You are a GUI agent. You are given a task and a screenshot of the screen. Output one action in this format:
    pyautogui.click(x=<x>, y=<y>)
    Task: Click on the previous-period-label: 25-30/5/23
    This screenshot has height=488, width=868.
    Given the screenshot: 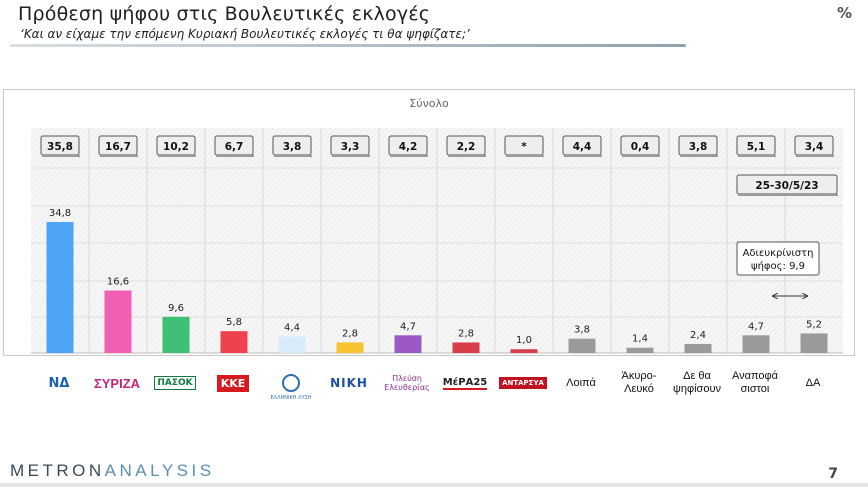 What is the action you would take?
    pyautogui.click(x=786, y=186)
    